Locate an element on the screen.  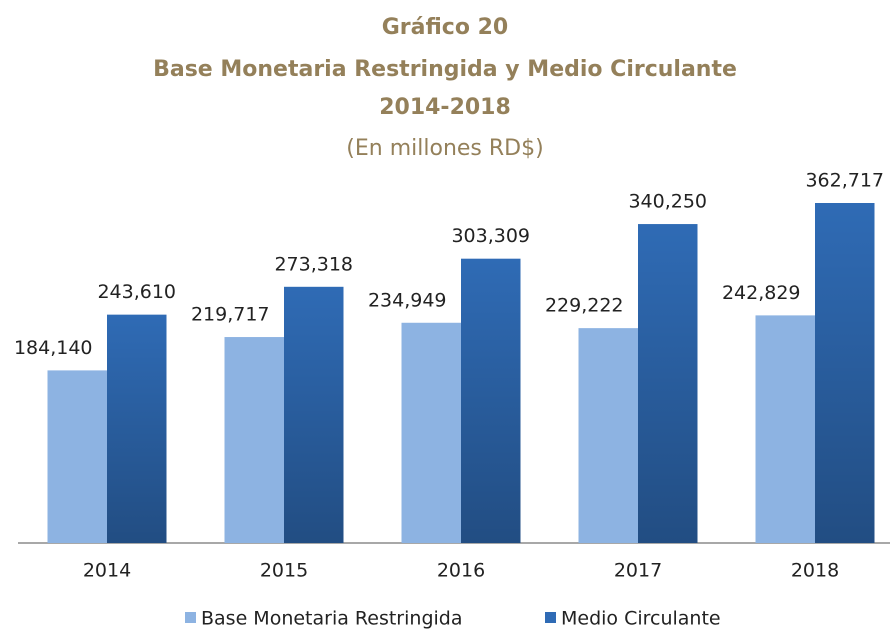
data-label: 242,829 is located at coordinates (761, 293).